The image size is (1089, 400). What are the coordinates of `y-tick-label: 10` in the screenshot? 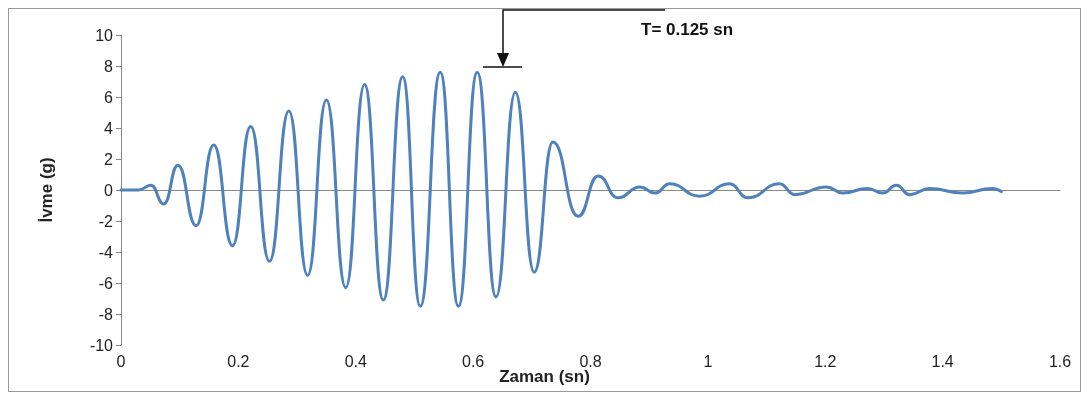 It's located at (104, 35).